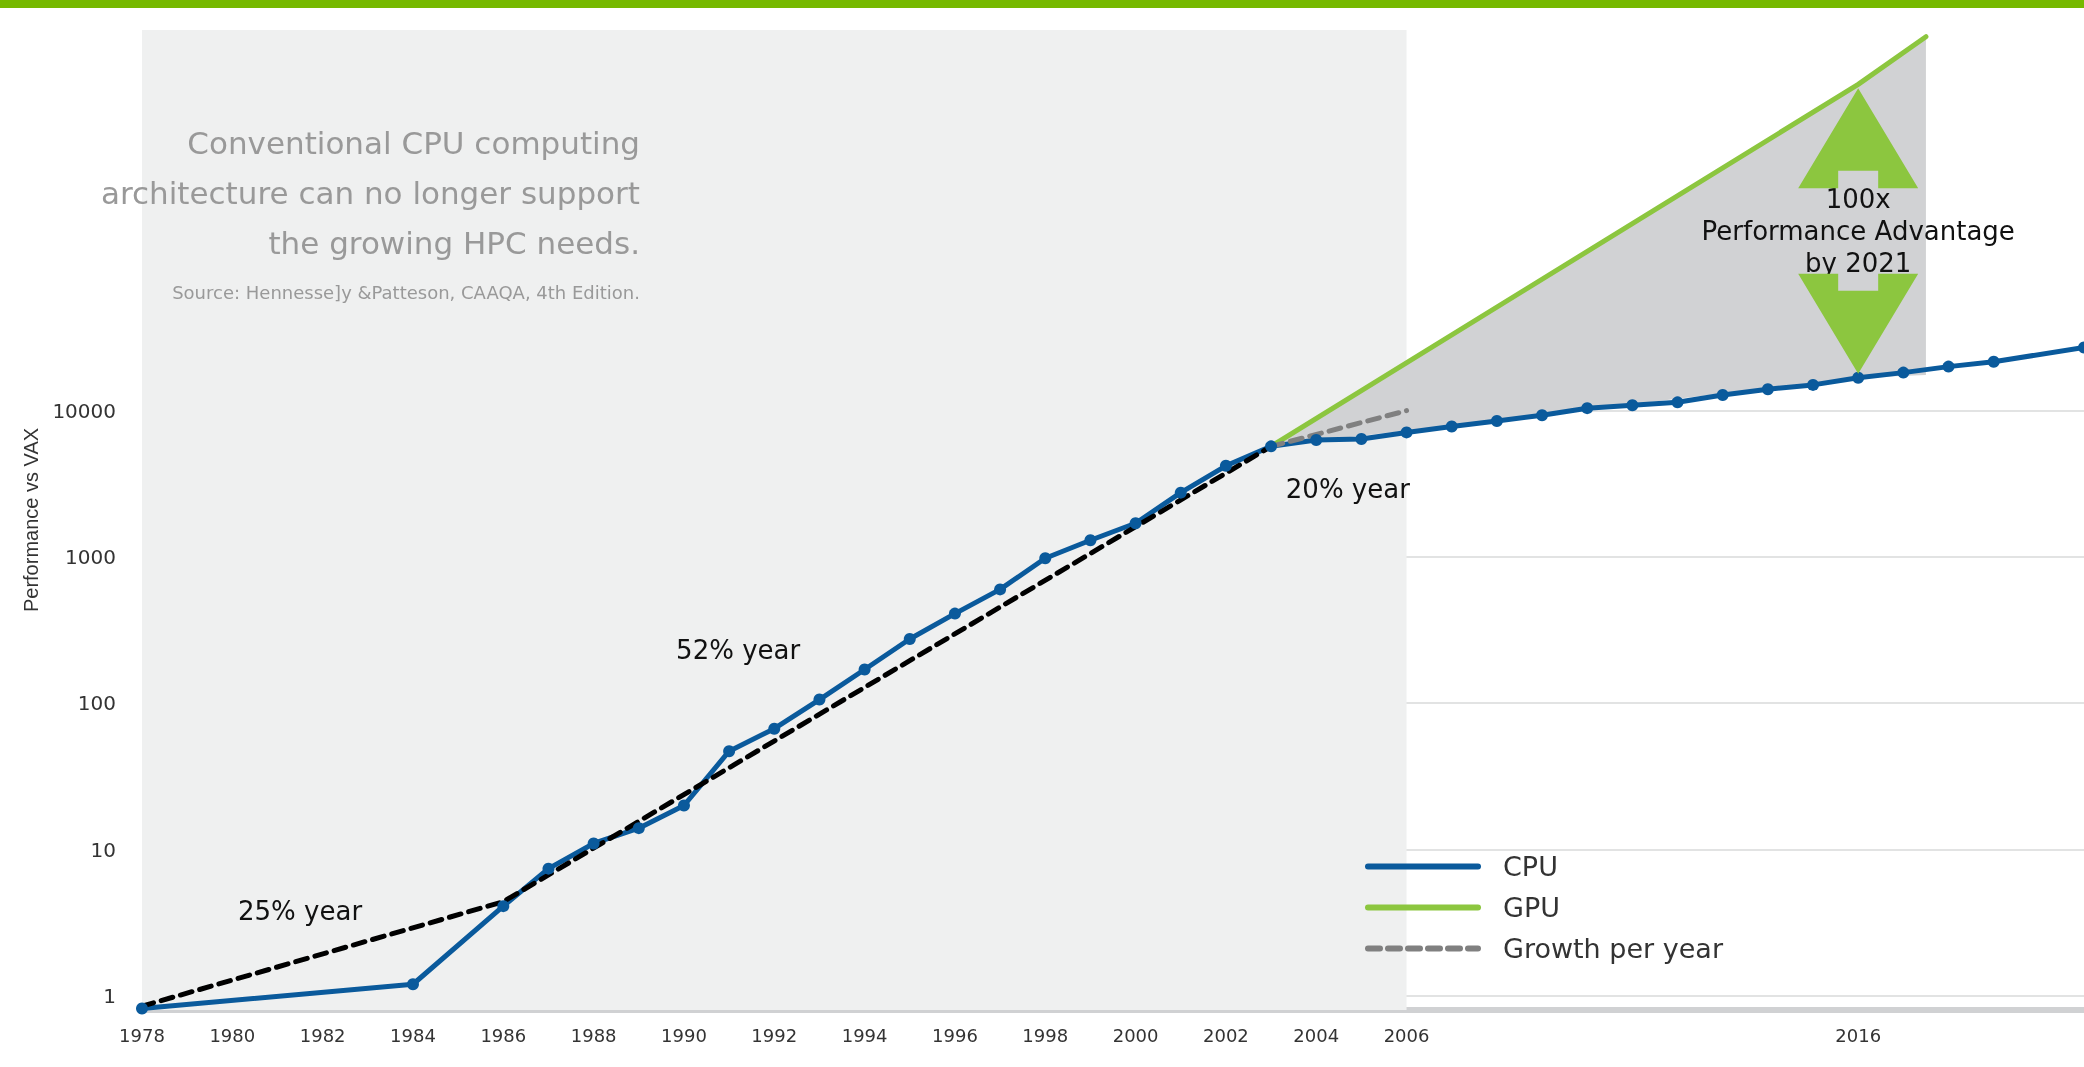 The width and height of the screenshot is (2084, 1067). I want to click on x-tick-label: 1978, so click(142, 1035).